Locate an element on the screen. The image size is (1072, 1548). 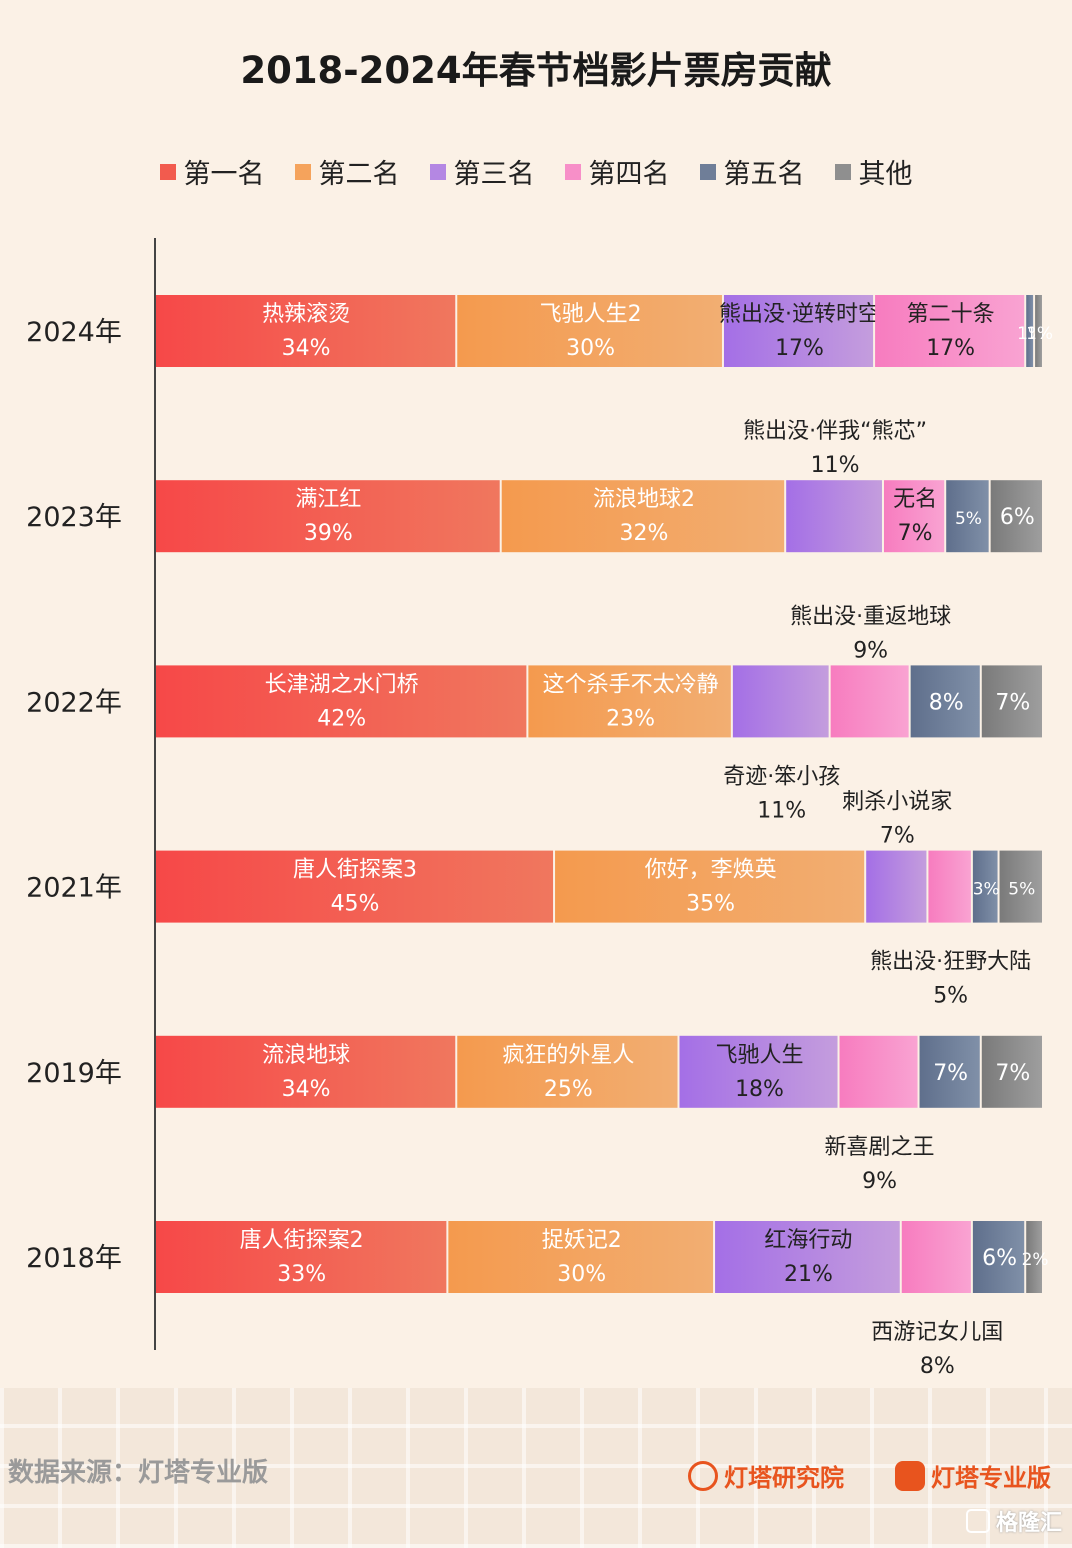
data-label-value: 18% is located at coordinates (759, 1089).